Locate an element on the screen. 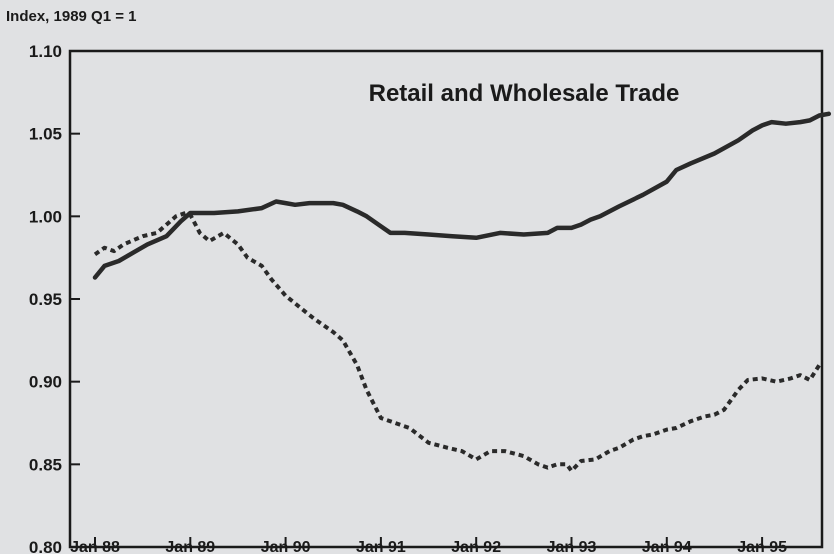 This screenshot has height=554, width=834. x-tick-label: Jan 92 is located at coordinates (476, 546).